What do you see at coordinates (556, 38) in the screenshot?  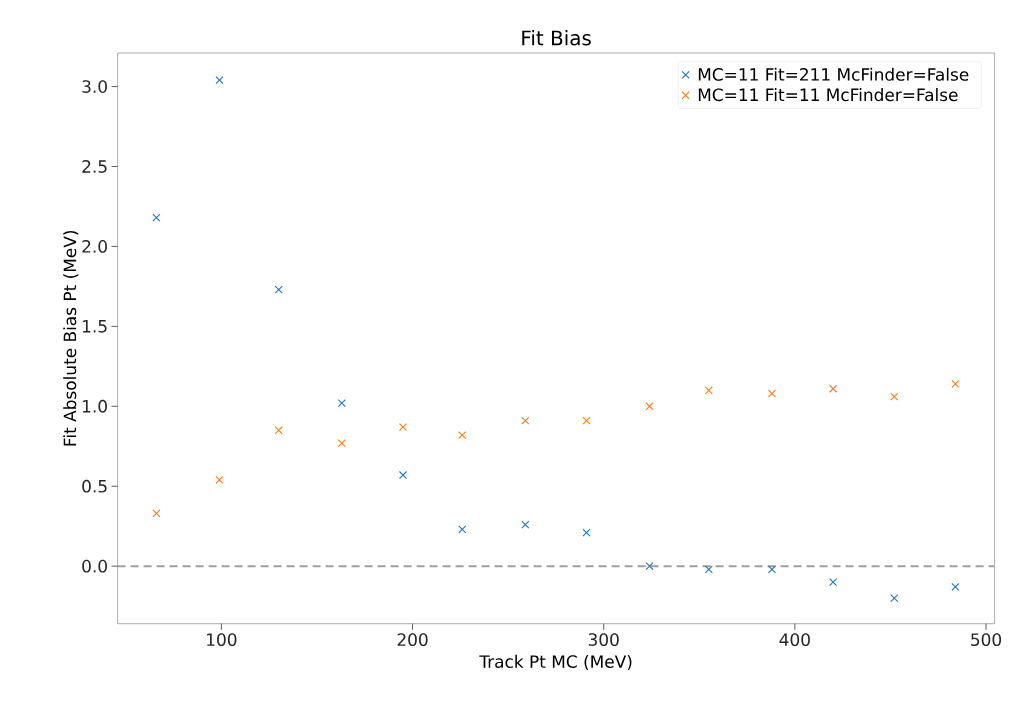 I see `chart-title: Fit Bias` at bounding box center [556, 38].